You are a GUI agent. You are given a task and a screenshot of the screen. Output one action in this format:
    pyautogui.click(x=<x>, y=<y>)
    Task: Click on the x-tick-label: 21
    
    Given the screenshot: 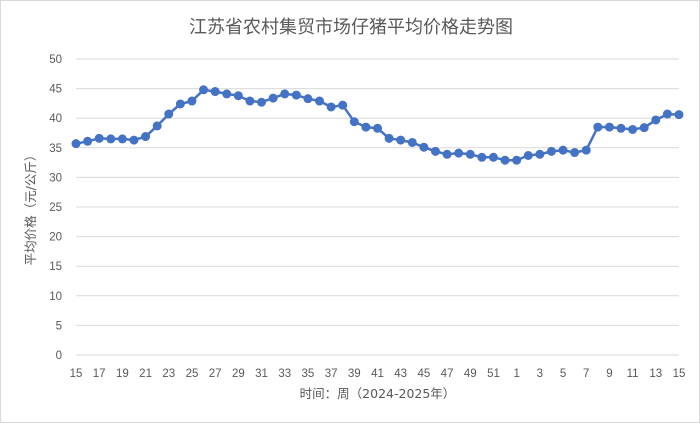 What is the action you would take?
    pyautogui.click(x=145, y=374)
    